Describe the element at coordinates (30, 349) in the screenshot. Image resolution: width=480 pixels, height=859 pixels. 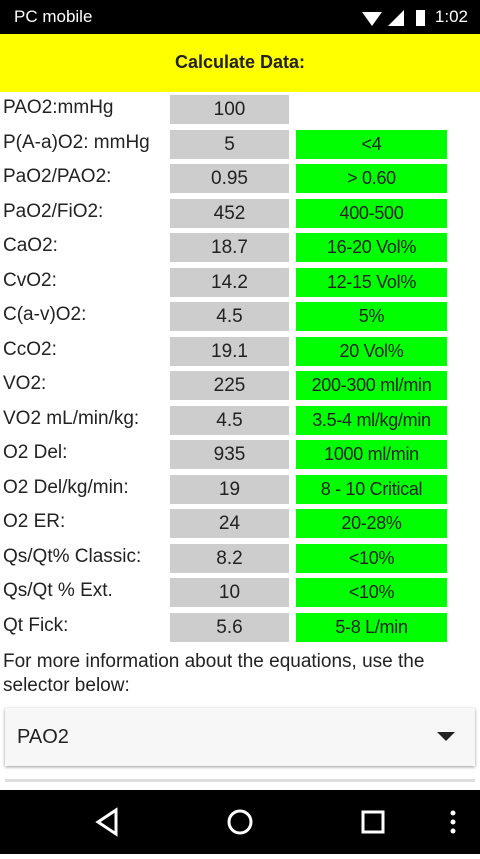
I see `row-label: CcO2:` at that location.